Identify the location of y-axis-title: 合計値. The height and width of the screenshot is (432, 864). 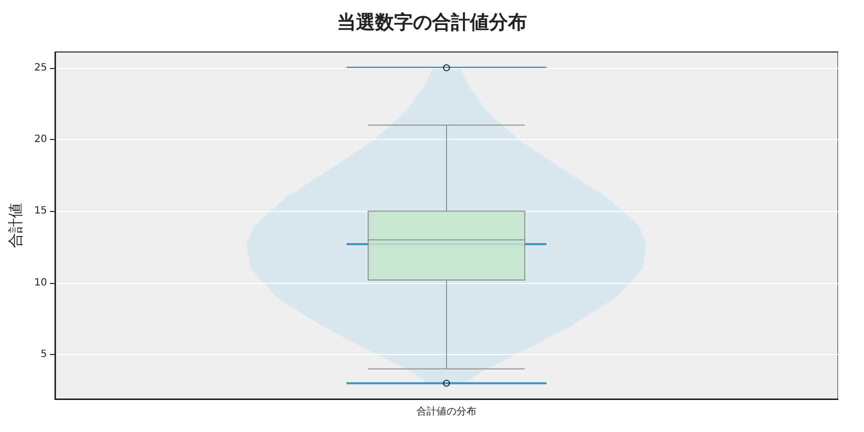
(15, 225).